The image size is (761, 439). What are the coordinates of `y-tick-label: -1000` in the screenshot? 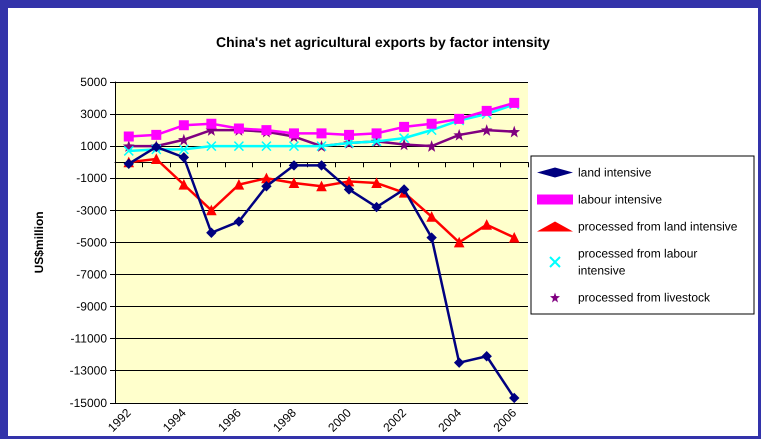 It's located at (92, 178).